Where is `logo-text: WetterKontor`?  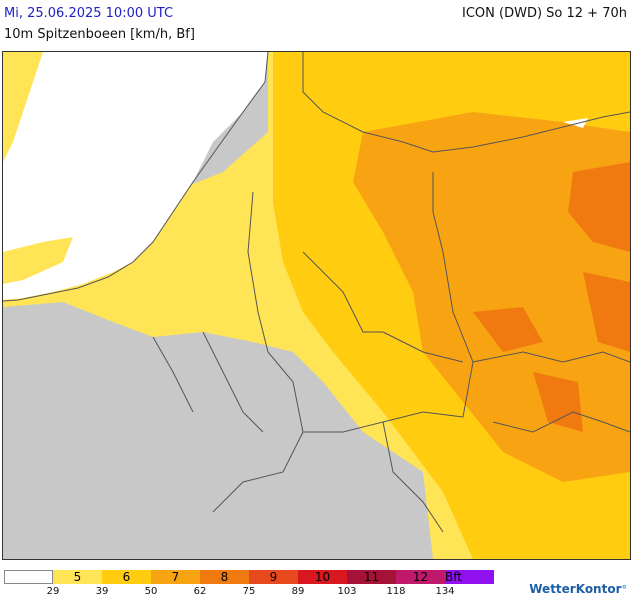 logo-text: WetterKontor is located at coordinates (575, 589).